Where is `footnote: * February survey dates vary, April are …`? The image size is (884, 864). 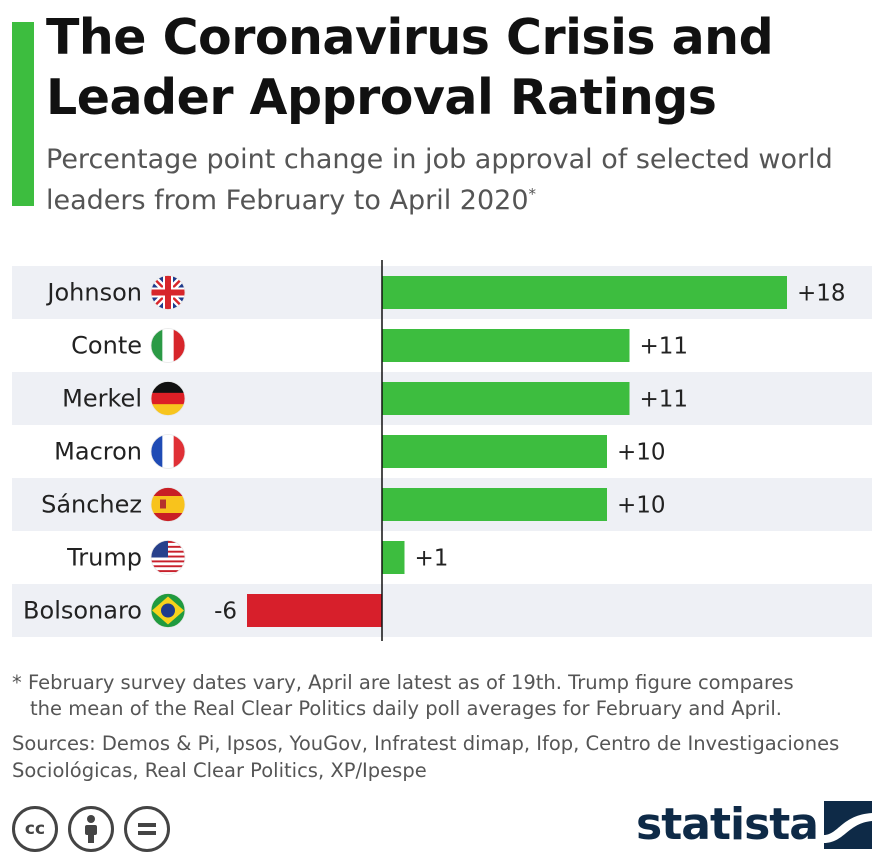
footnote: * February survey dates vary, April are … is located at coordinates (442, 696).